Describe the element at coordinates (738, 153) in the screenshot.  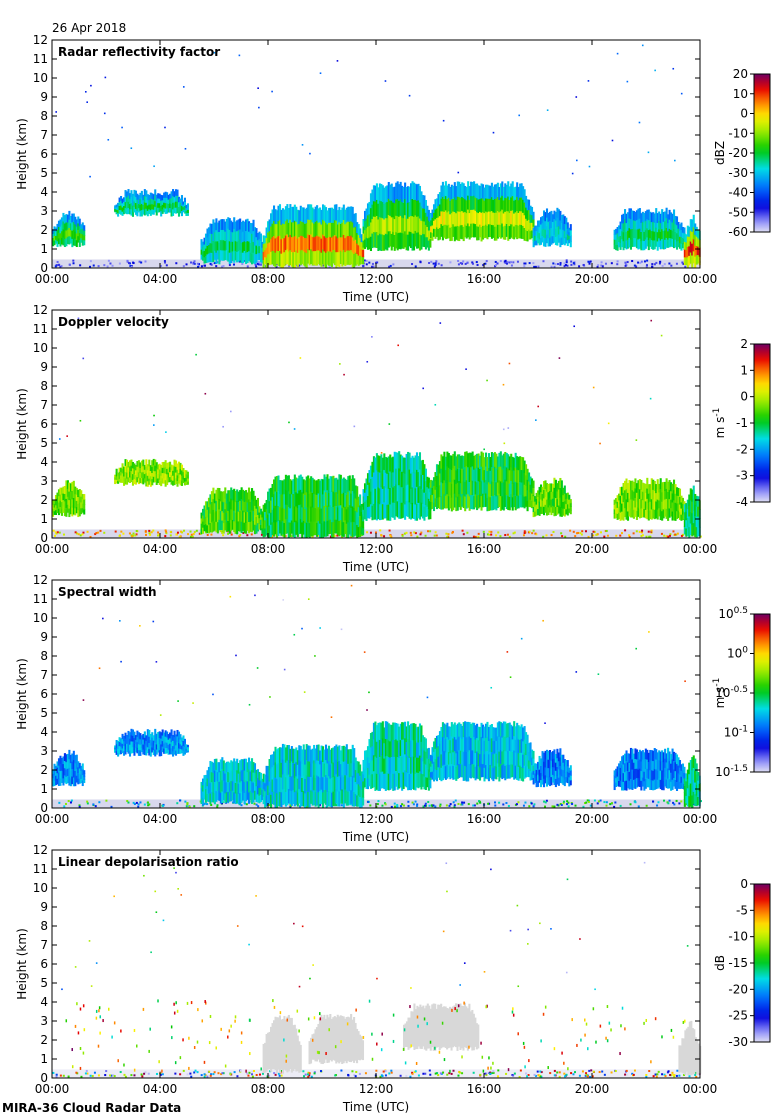
I see `colorbar-tick-label: -20` at that location.